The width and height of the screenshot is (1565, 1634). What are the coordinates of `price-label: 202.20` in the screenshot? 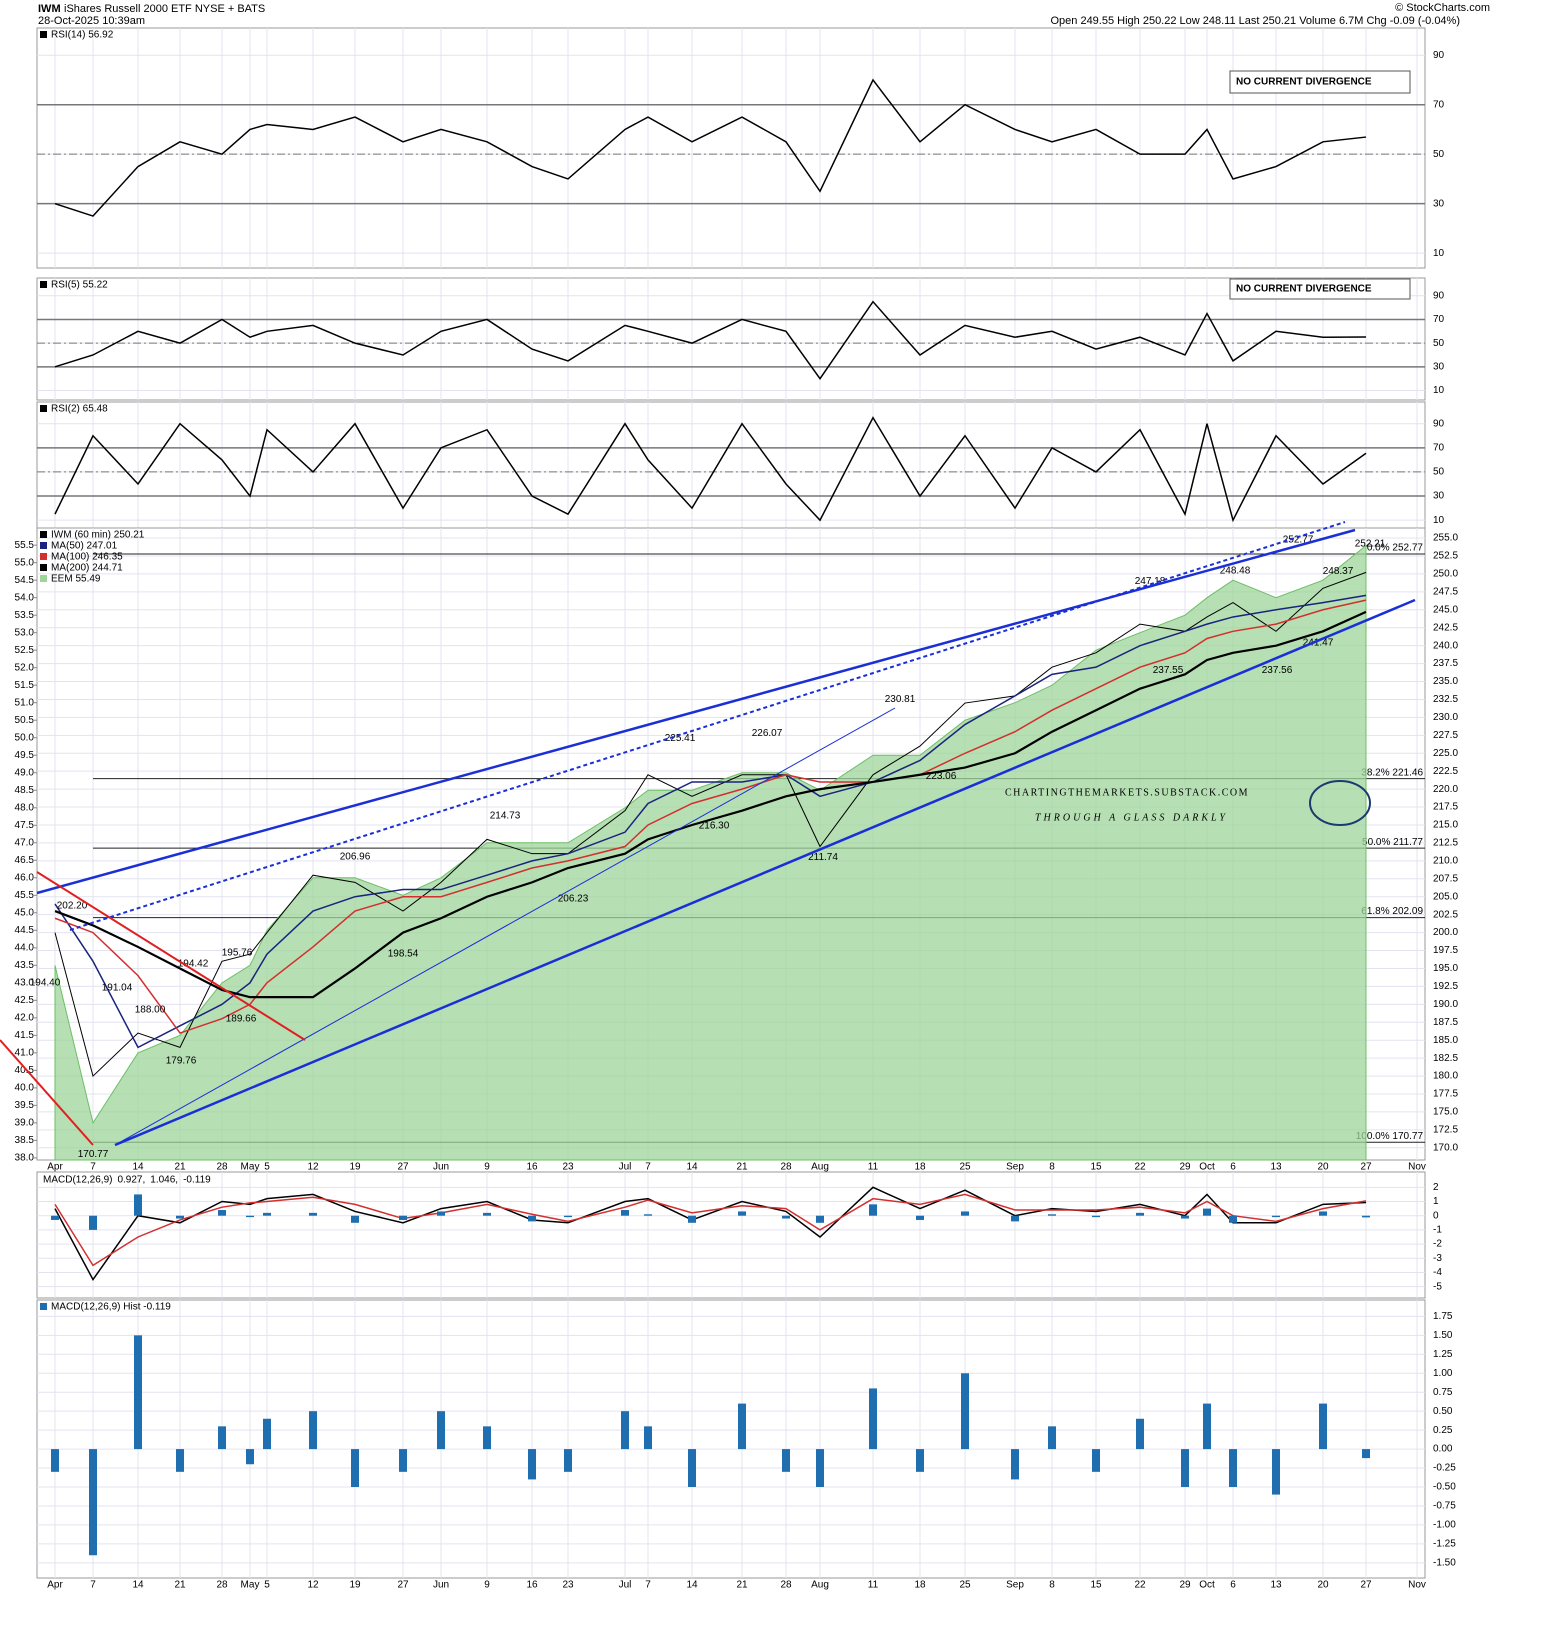 It's located at (72, 905).